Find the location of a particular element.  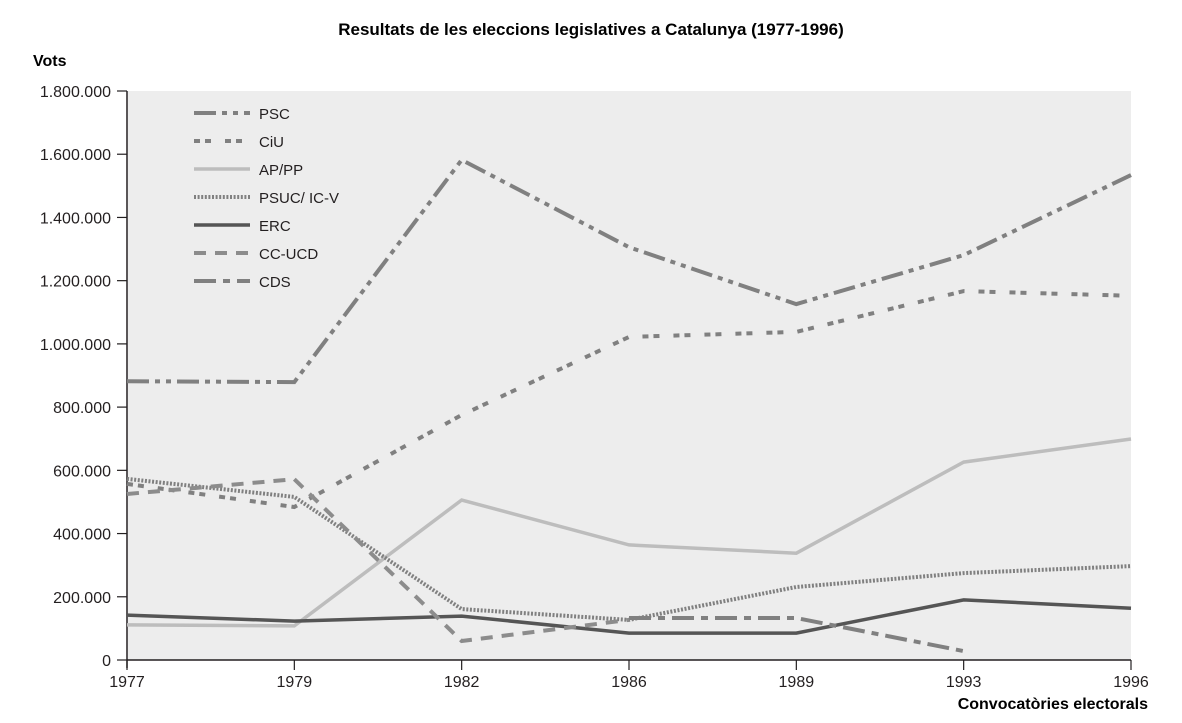

legend-label: PSUC/ IC-V is located at coordinates (299, 198).